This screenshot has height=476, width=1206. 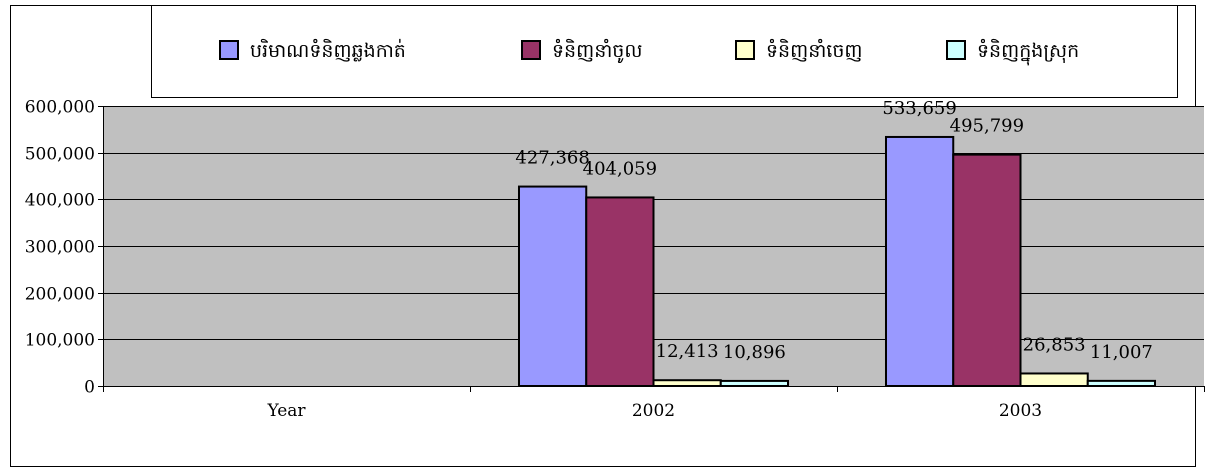 What do you see at coordinates (597, 51) in the screenshot?
I see `legend-label: ទំនិញនាំចូល` at bounding box center [597, 51].